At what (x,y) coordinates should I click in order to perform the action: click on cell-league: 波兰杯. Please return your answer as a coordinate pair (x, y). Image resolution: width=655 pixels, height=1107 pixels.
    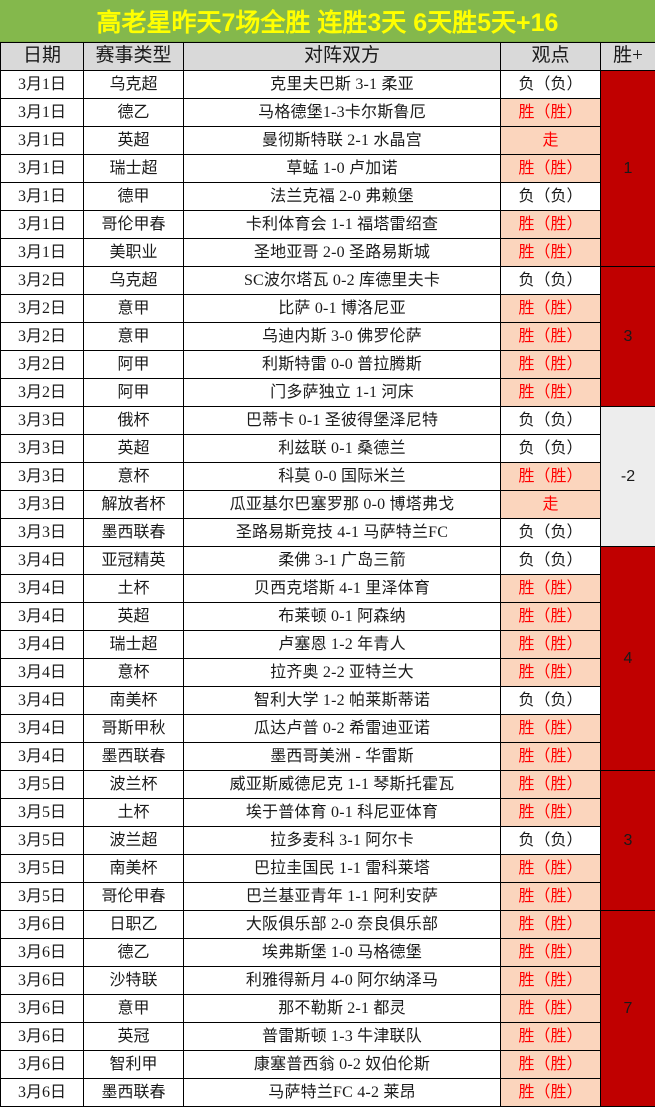
    Looking at the image, I should click on (134, 785).